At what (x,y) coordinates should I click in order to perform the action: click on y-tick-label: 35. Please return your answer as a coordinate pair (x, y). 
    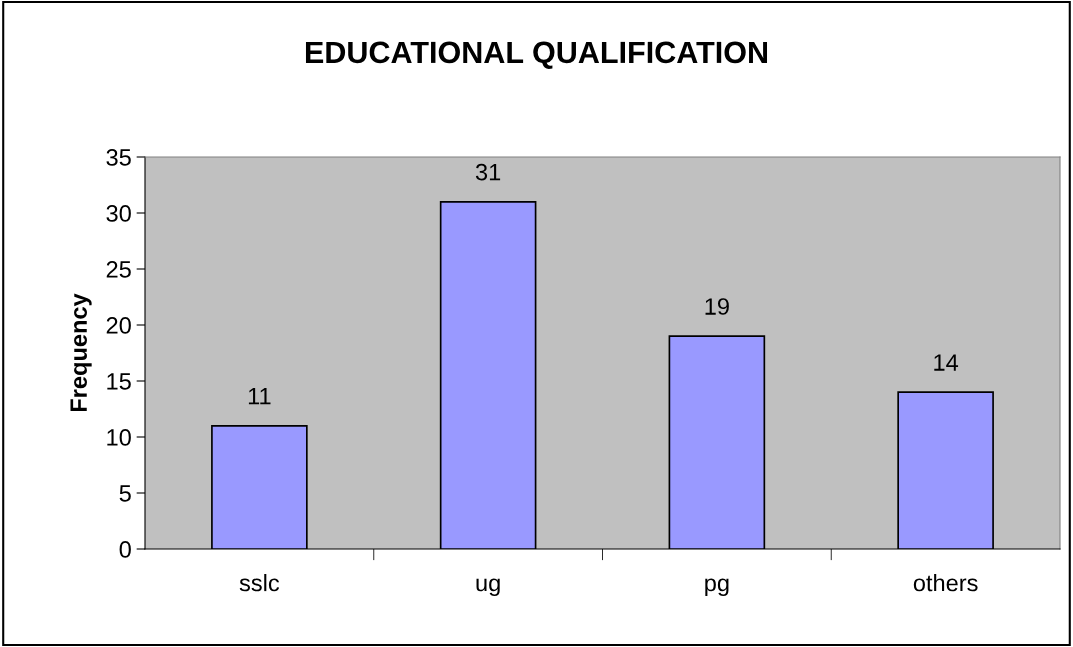
    Looking at the image, I should click on (118, 157).